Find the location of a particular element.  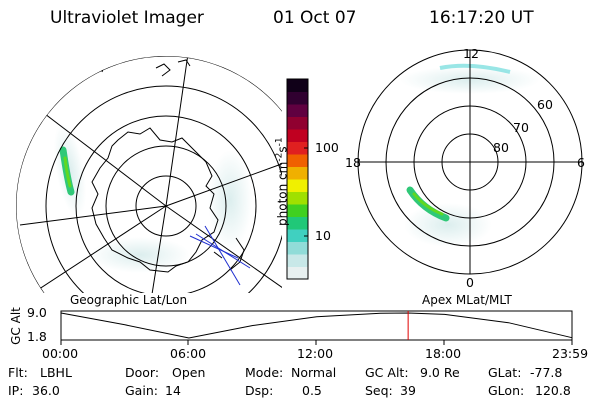

mlt-label-0: 0 is located at coordinates (470, 282).